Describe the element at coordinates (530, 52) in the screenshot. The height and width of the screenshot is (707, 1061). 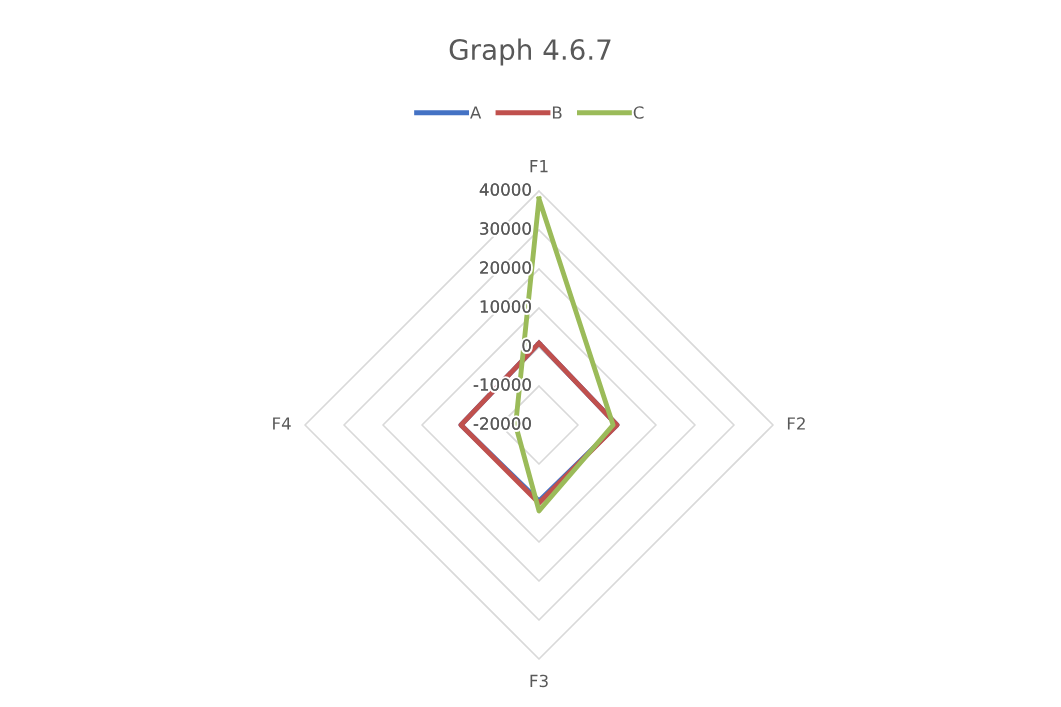
I see `chart-title: Graph 4.6.7` at that location.